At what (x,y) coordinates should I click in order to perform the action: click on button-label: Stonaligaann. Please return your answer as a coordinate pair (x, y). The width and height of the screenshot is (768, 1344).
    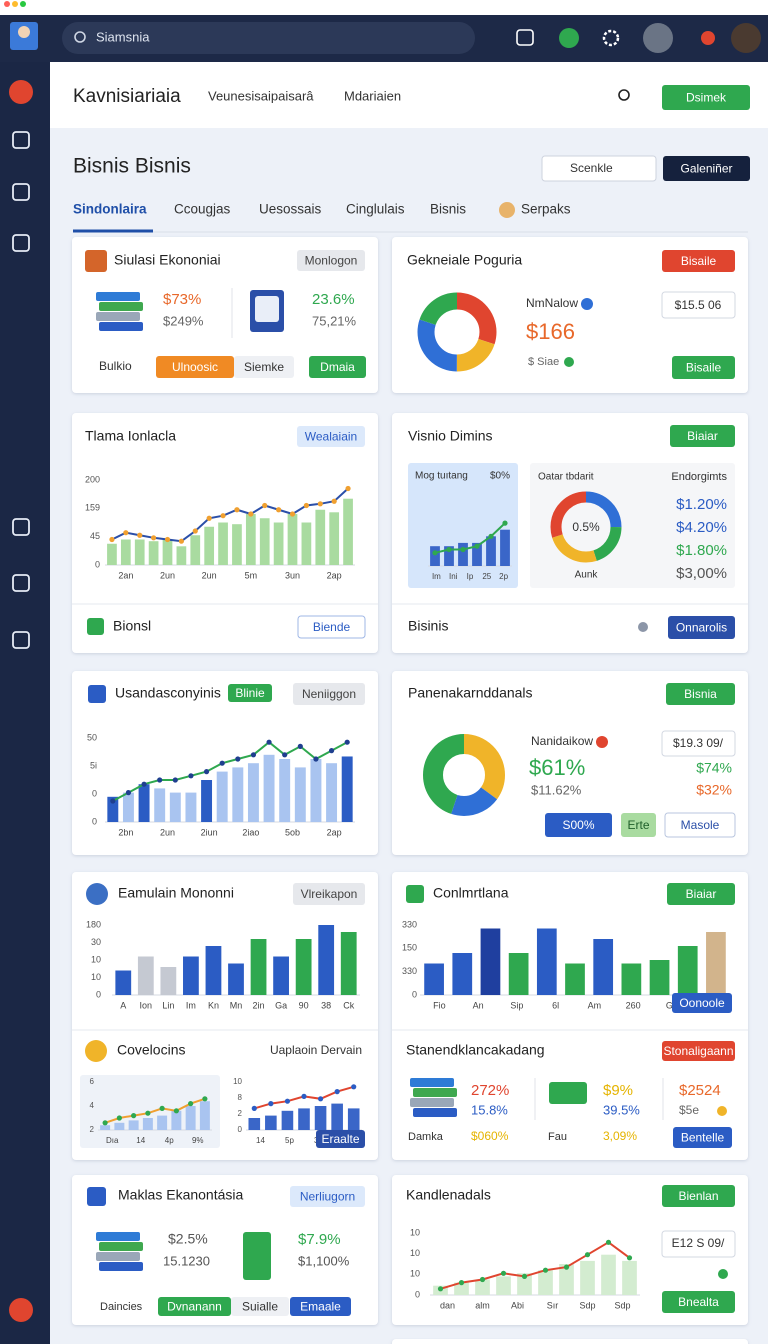
    Looking at the image, I should click on (698, 1051).